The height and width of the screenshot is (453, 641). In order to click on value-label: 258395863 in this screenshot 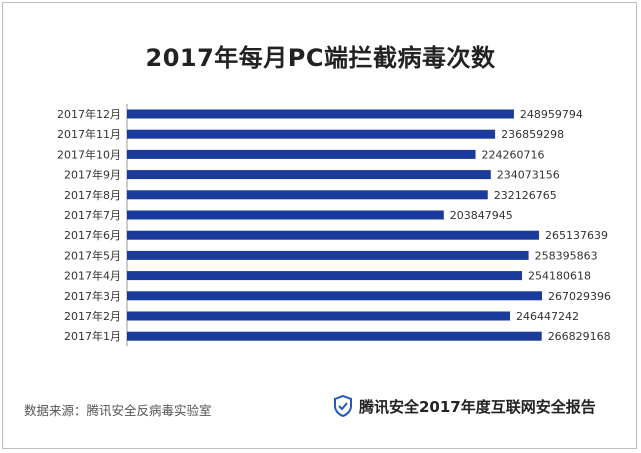, I will do `click(566, 255)`.